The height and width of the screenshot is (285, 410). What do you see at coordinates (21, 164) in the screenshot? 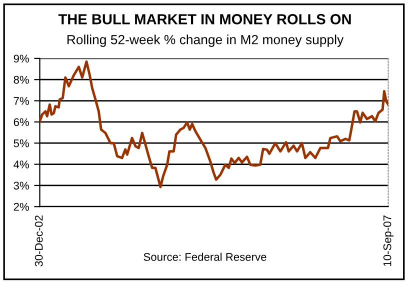
I see `y-tick-label: 4%` at bounding box center [21, 164].